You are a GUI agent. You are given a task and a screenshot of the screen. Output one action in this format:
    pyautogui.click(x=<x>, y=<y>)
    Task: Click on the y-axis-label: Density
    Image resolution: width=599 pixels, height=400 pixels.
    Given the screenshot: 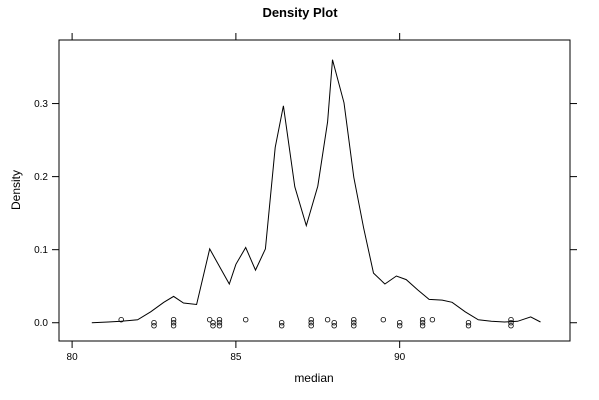 What is the action you would take?
    pyautogui.click(x=16, y=190)
    